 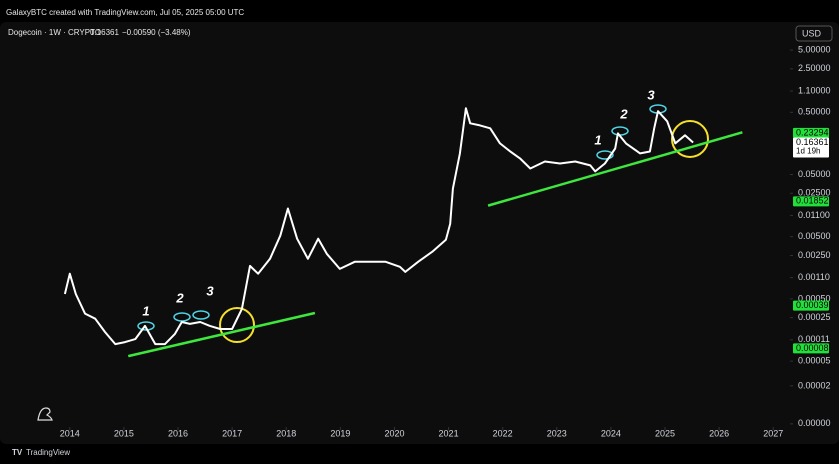 What do you see at coordinates (557, 433) in the screenshot?
I see `x-tick-label: 2023` at bounding box center [557, 433].